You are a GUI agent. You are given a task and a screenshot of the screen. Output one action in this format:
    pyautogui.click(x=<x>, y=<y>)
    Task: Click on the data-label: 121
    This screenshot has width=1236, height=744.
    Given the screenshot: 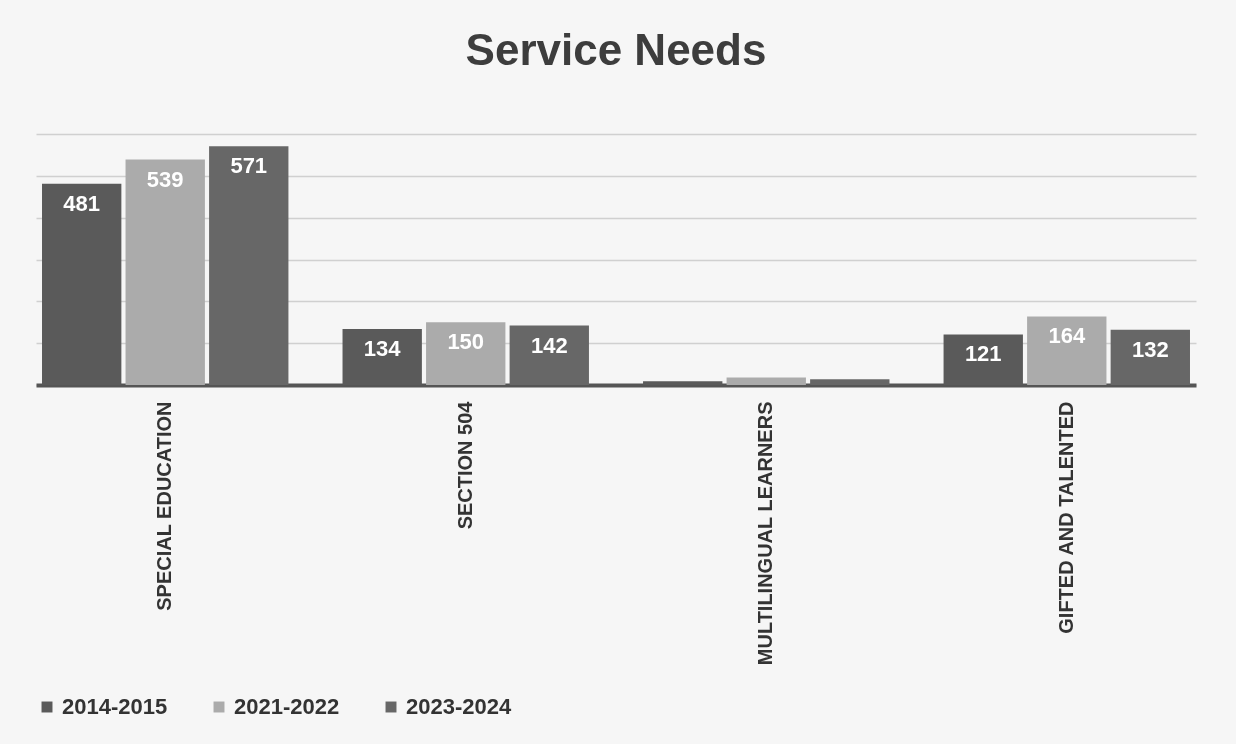 What is the action you would take?
    pyautogui.click(x=983, y=354)
    